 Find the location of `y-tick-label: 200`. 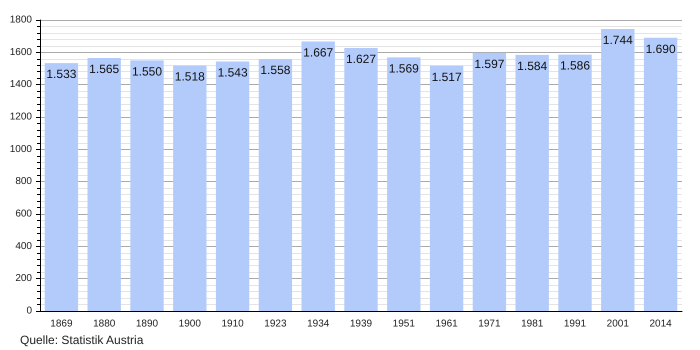

y-tick-label: 200 is located at coordinates (23, 278).